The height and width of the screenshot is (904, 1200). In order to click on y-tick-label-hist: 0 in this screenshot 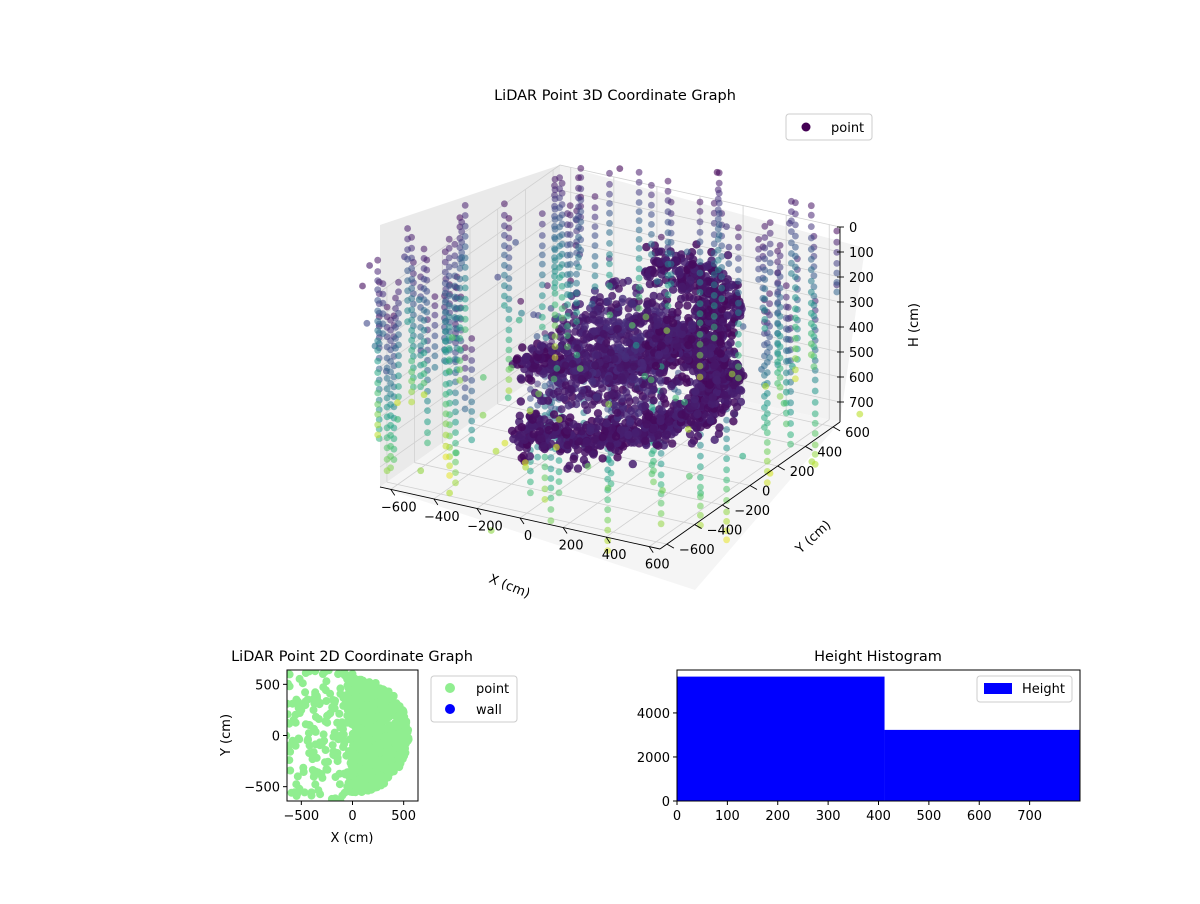, I will do `click(666, 802)`.